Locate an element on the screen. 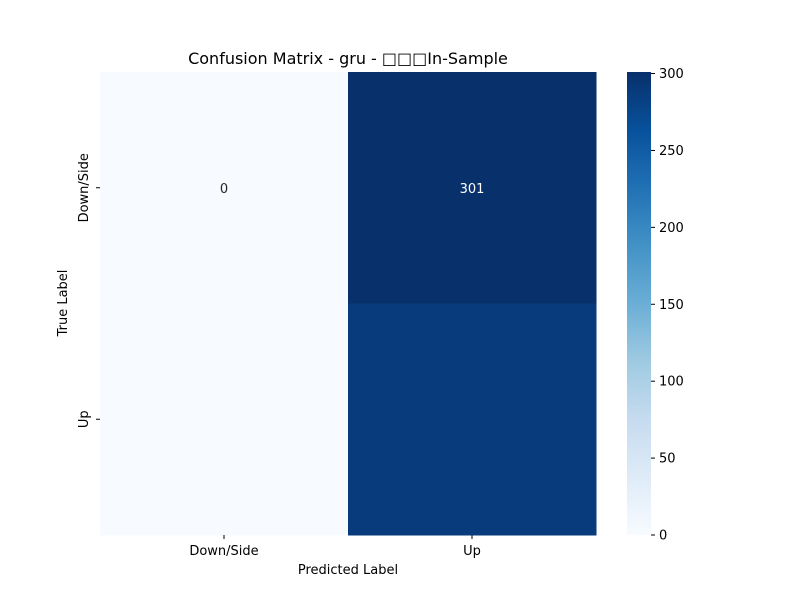 This screenshot has width=800, height=600. chart-title: Confusion Matrix - gru - □□□In-Sample is located at coordinates (348, 58).